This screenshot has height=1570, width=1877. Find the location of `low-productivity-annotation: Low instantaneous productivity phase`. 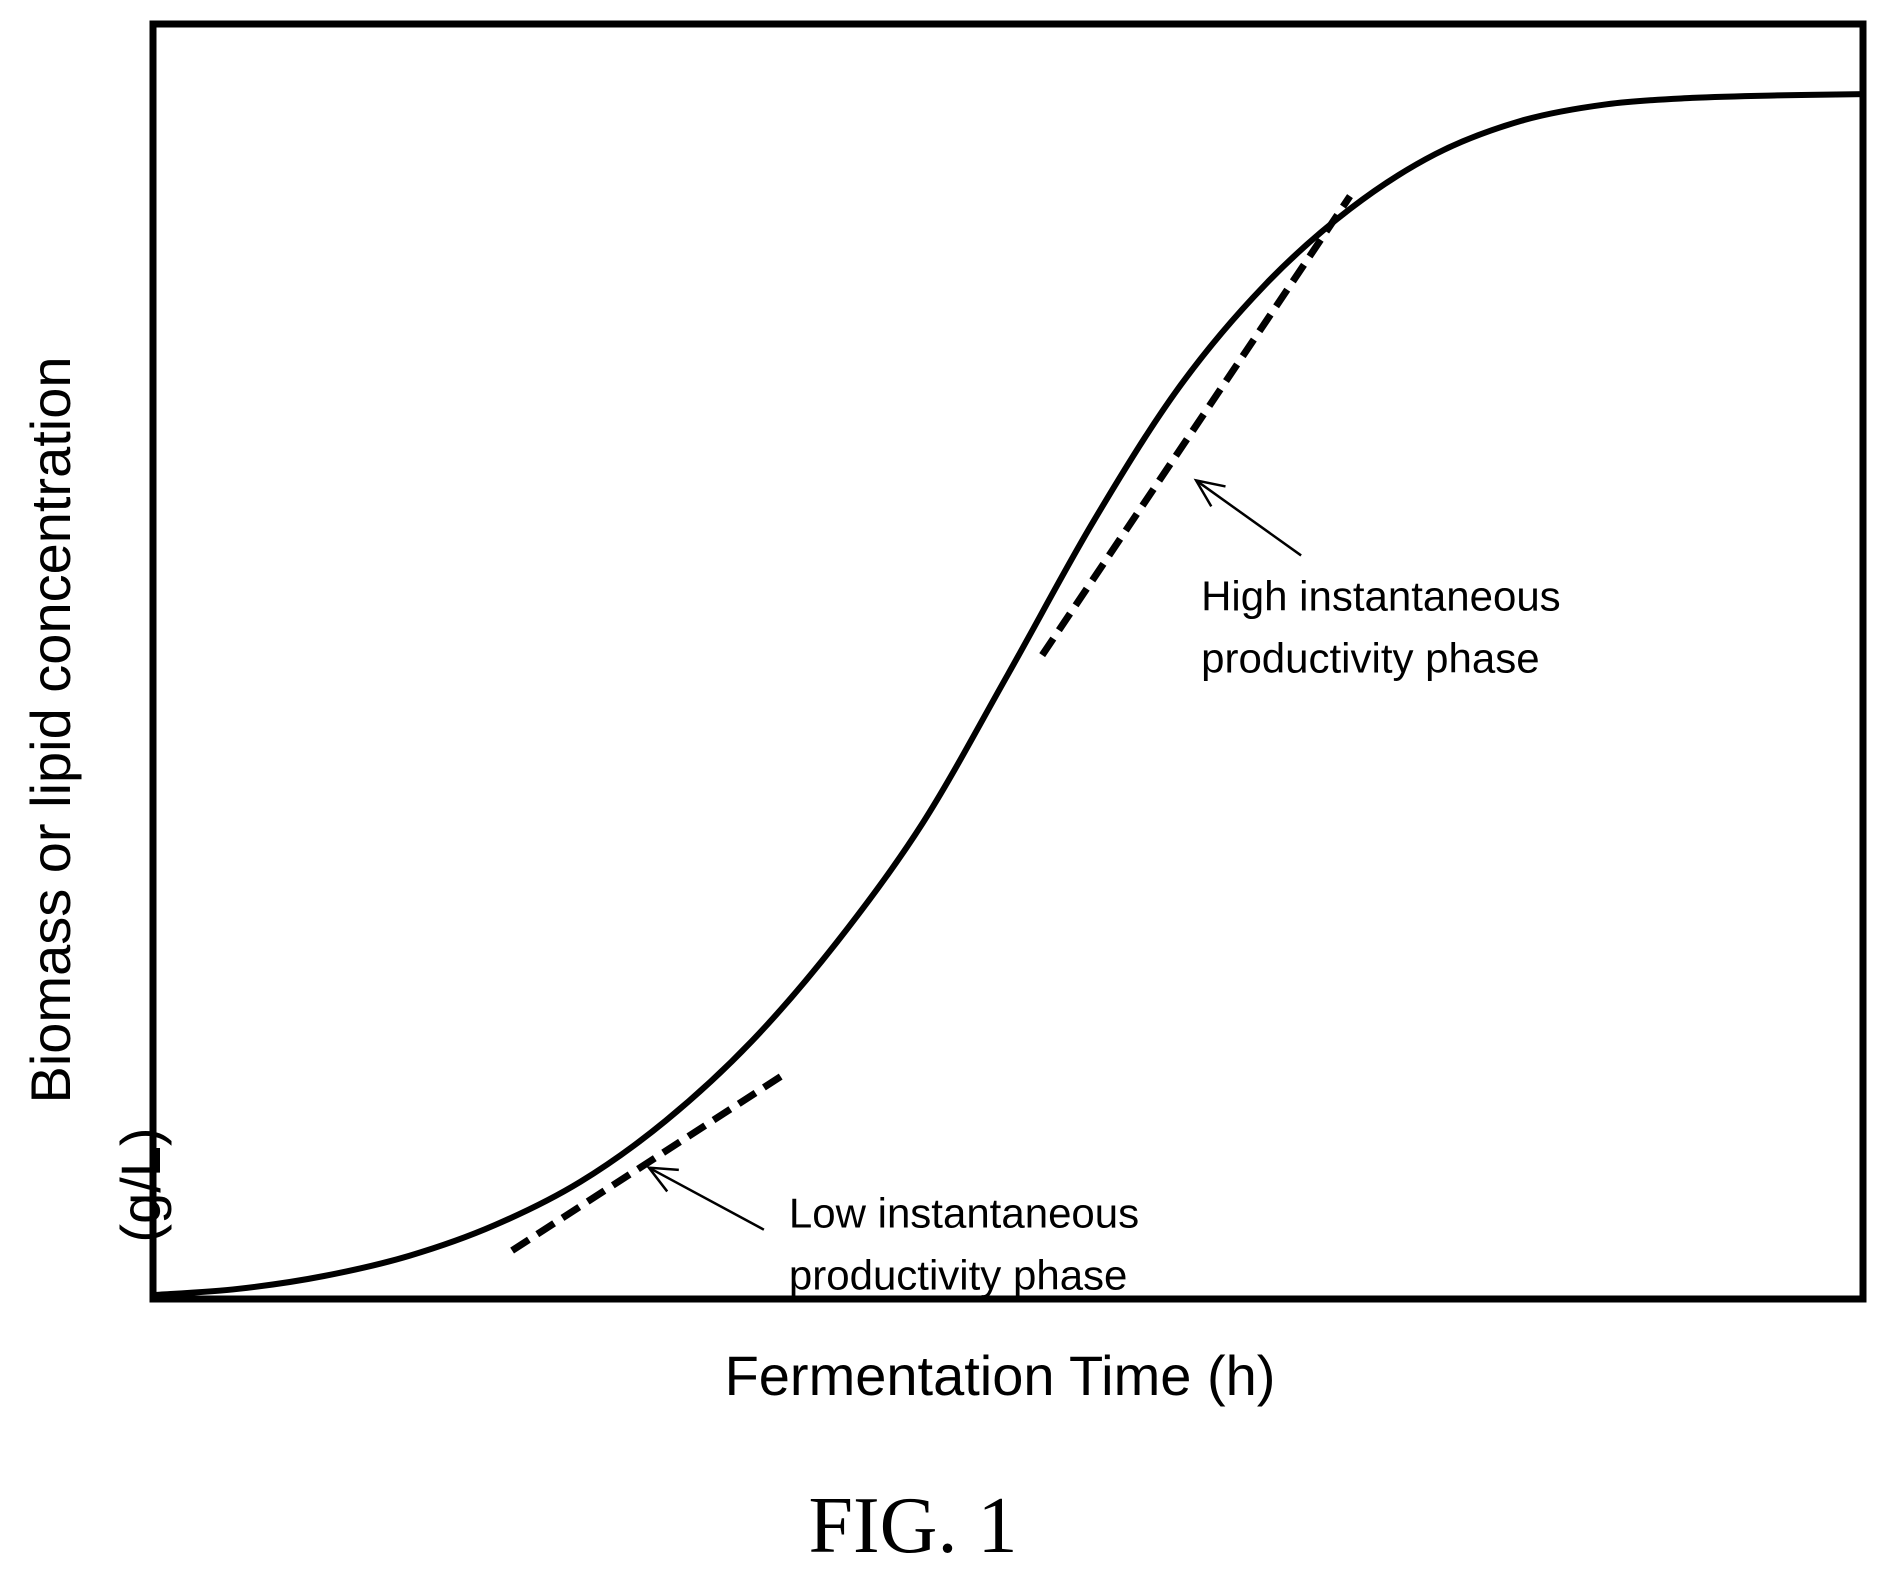

low-productivity-annotation: Low instantaneous productivity phase is located at coordinates (892, 1232).